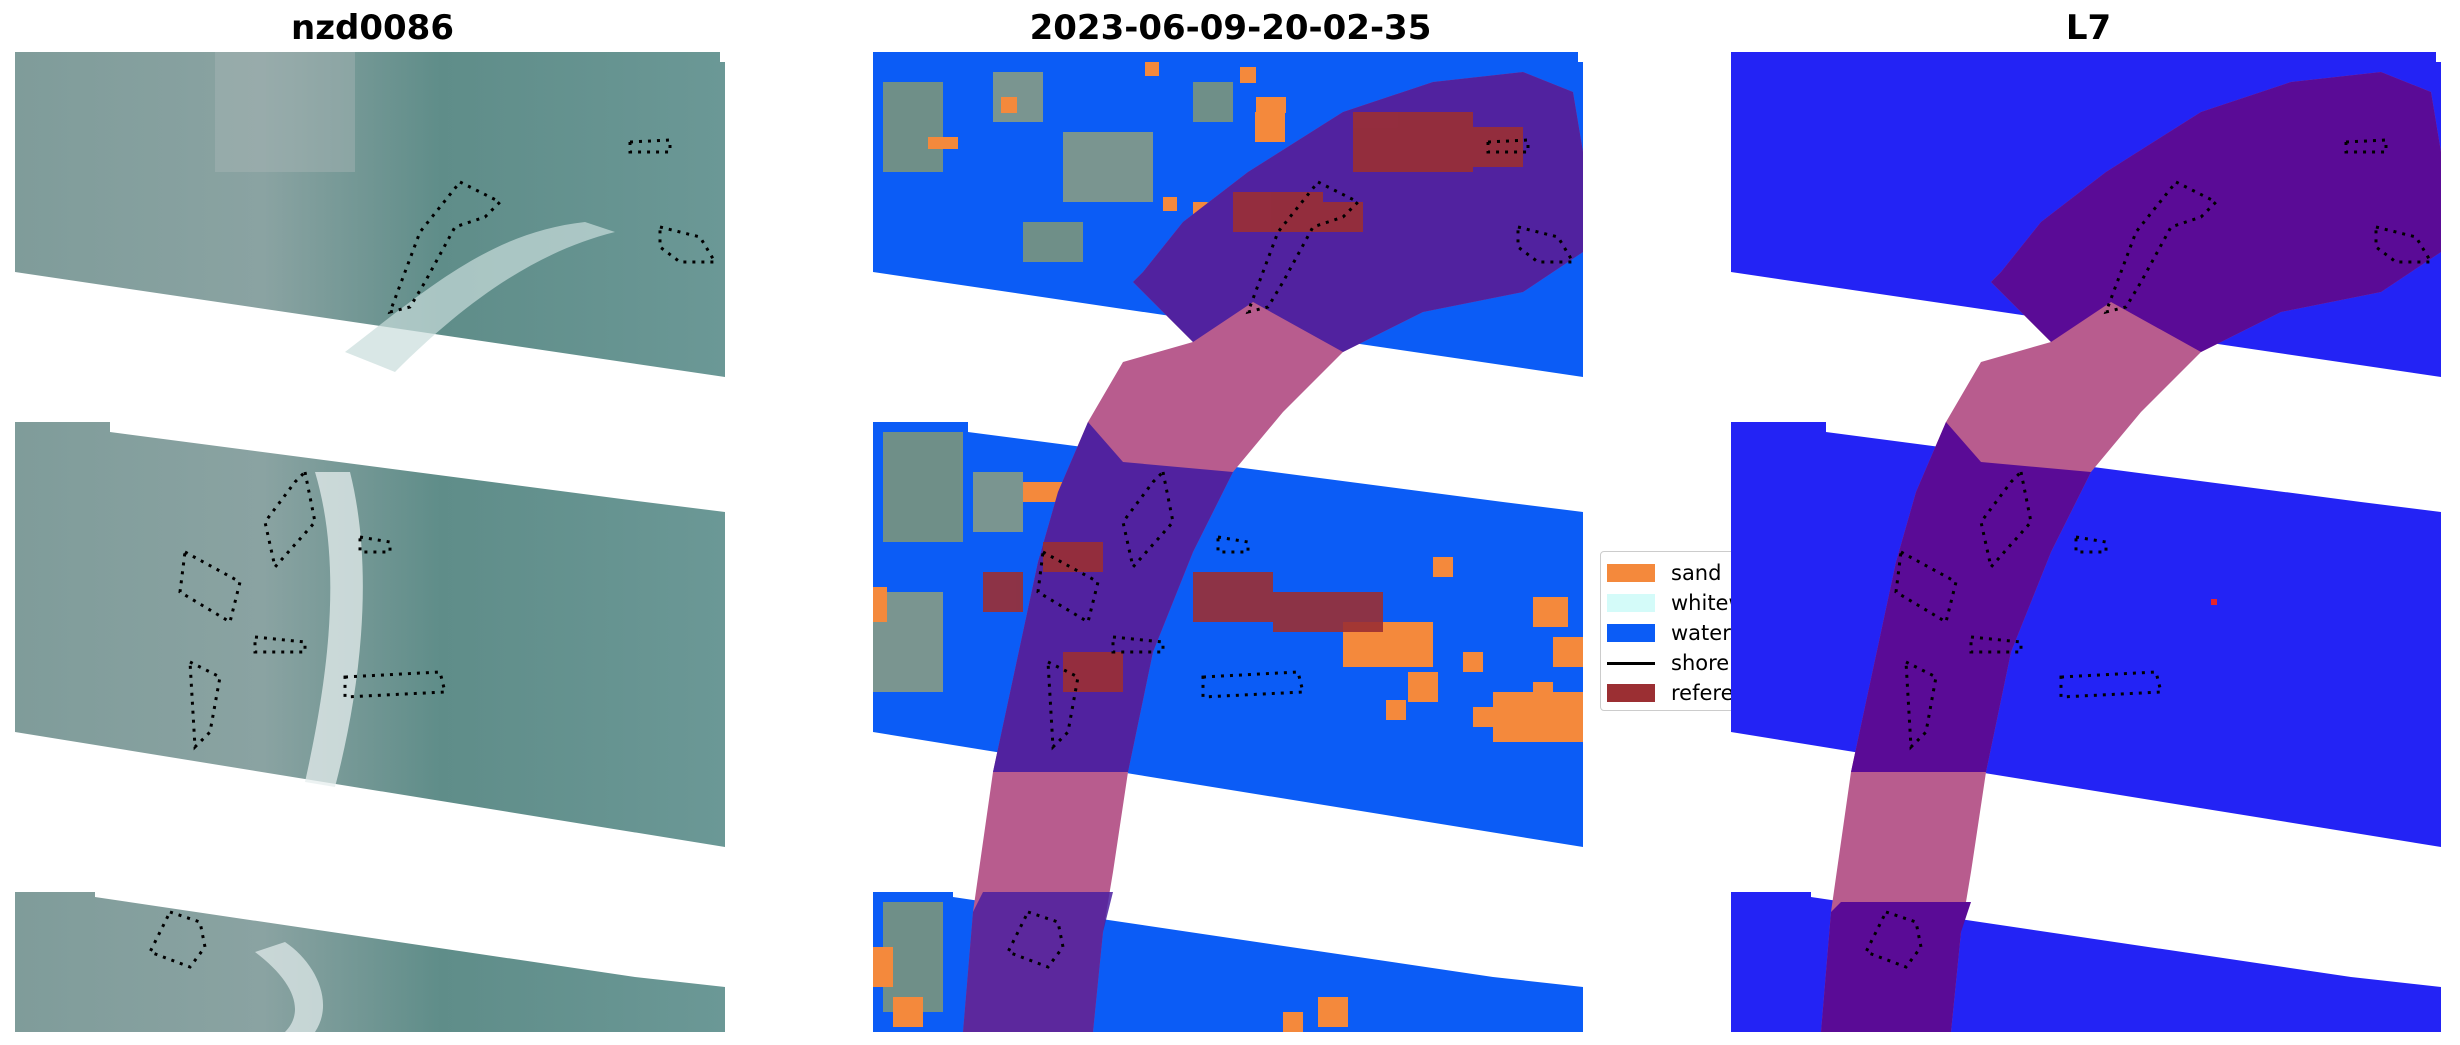 The width and height of the screenshot is (2460, 1045). Describe the element at coordinates (2088, 28) in the screenshot. I see `panel-title-l7: L7` at that location.